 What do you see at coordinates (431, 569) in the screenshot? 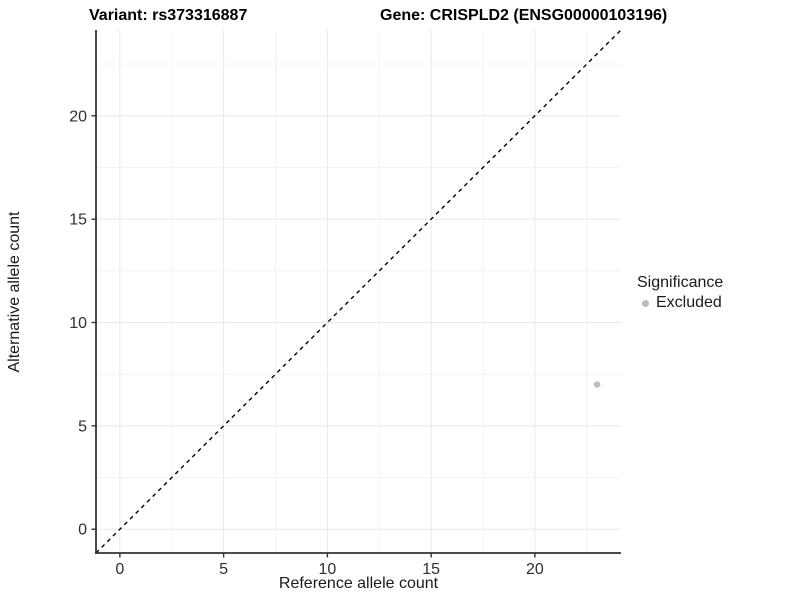
I see `x-tick-label: 15` at bounding box center [431, 569].